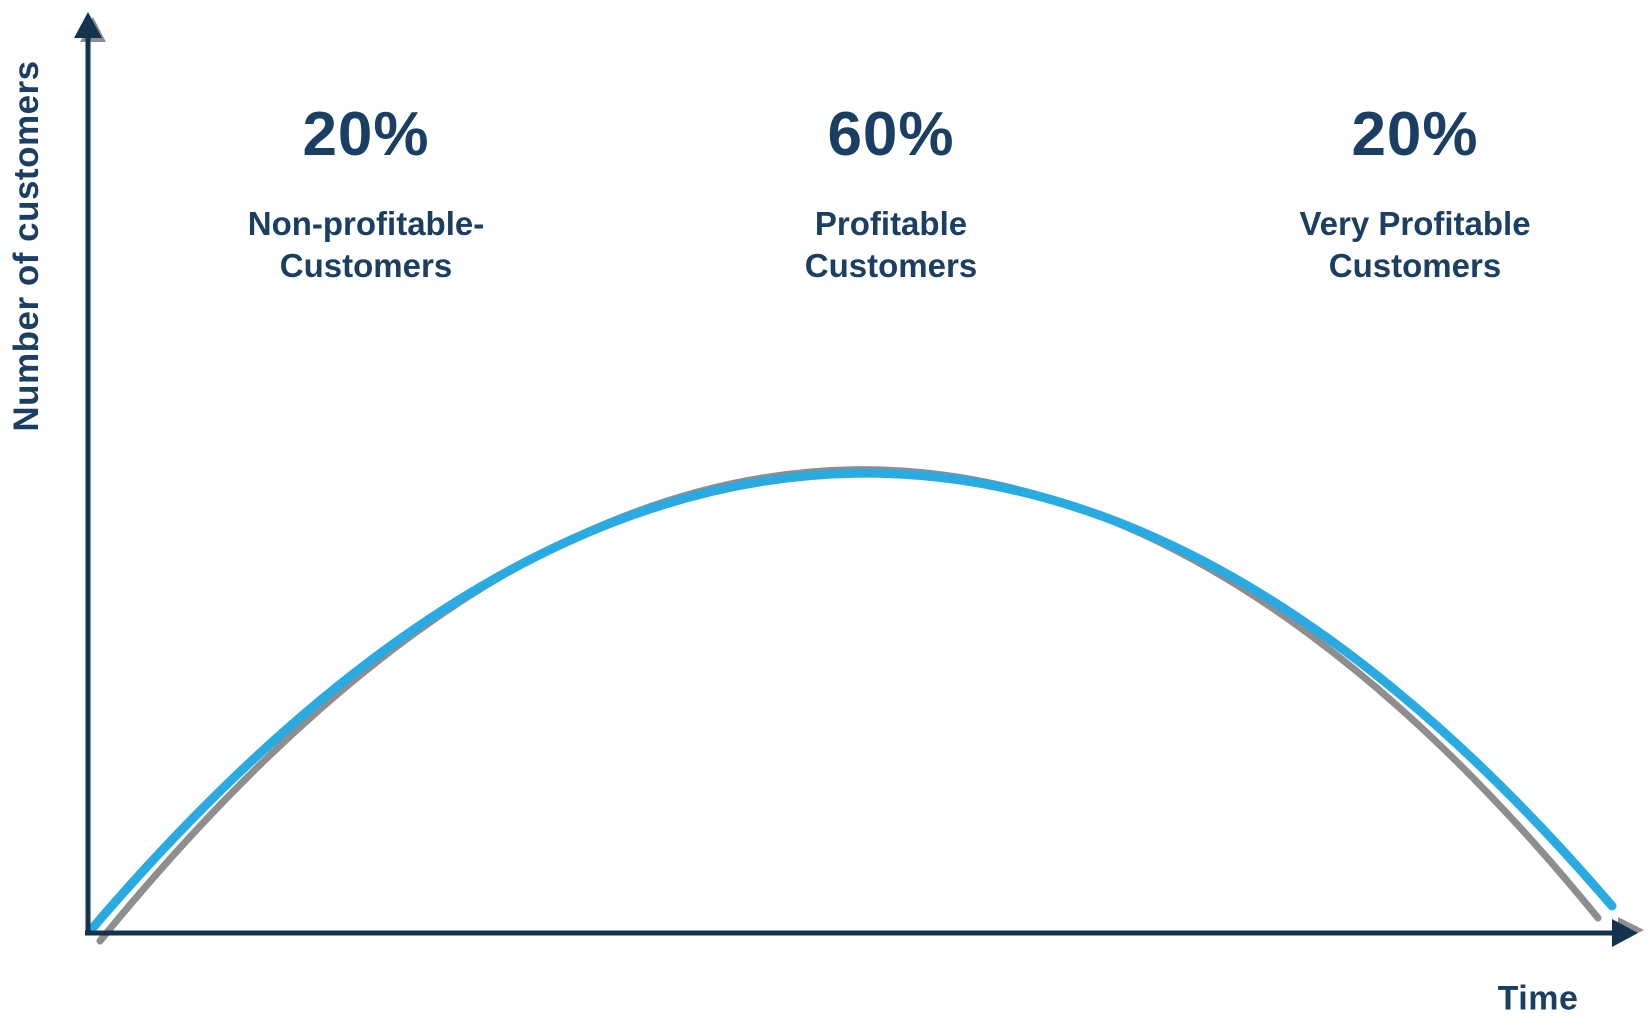 This screenshot has height=1031, width=1651. What do you see at coordinates (891, 223) in the screenshot?
I see `segment-label-line1: Profitable` at bounding box center [891, 223].